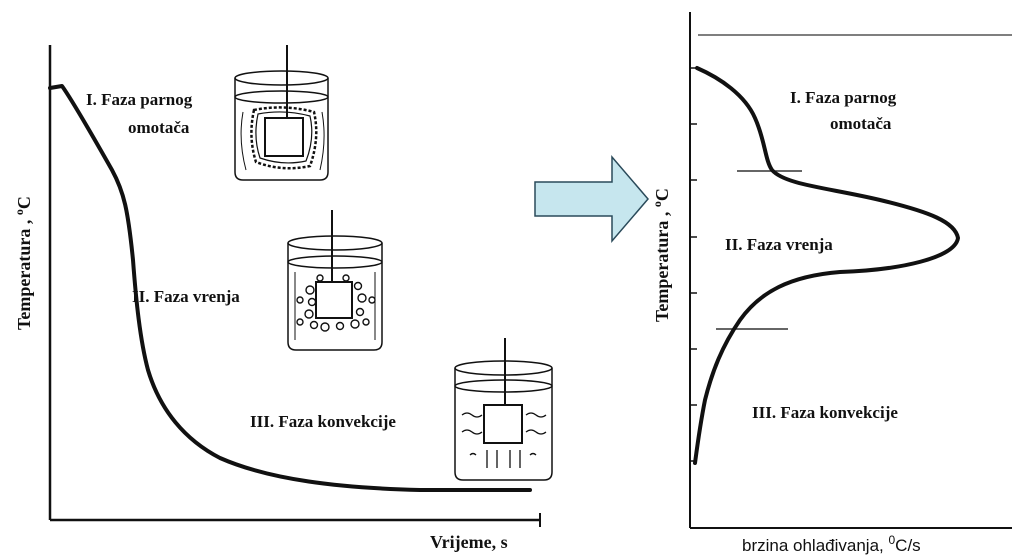 Image resolution: width=1020 pixels, height=555 pixels. What do you see at coordinates (281, 113) in the screenshot?
I see `beaker-vapor-blanket-icon` at bounding box center [281, 113].